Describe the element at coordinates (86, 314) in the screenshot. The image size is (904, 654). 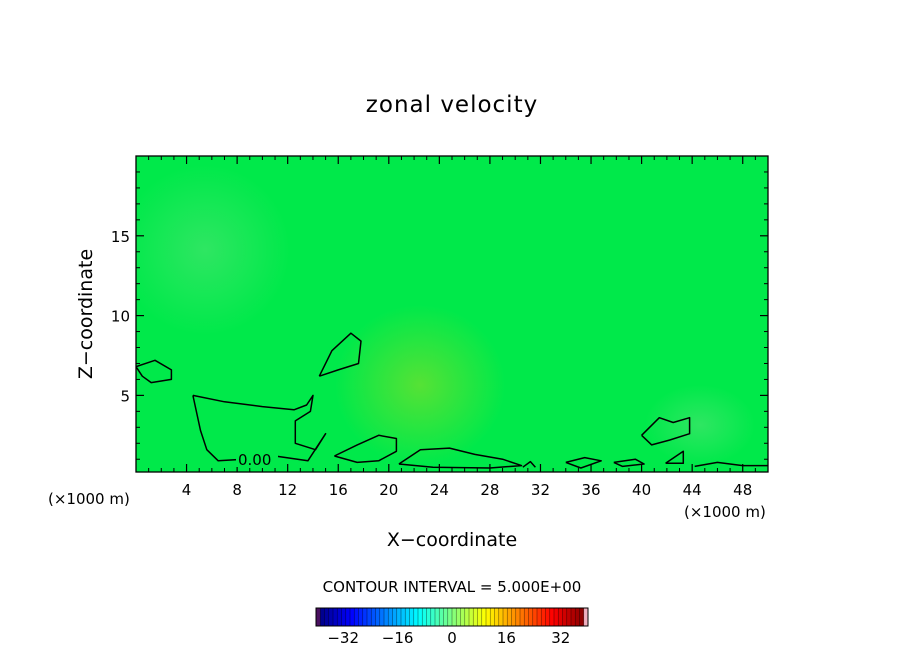
I see `y-axis-label: Z−coordinate` at that location.